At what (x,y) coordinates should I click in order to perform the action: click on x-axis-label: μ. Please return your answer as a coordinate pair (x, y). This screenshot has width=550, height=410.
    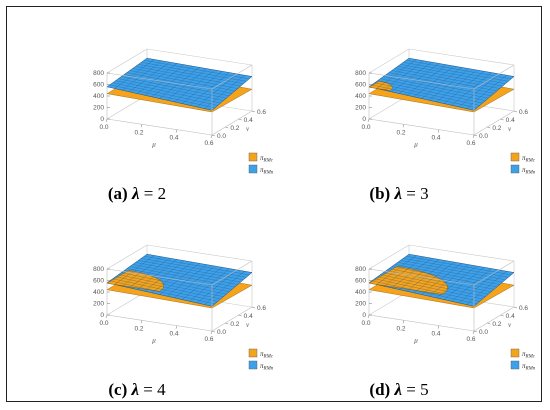
    Looking at the image, I should click on (416, 340).